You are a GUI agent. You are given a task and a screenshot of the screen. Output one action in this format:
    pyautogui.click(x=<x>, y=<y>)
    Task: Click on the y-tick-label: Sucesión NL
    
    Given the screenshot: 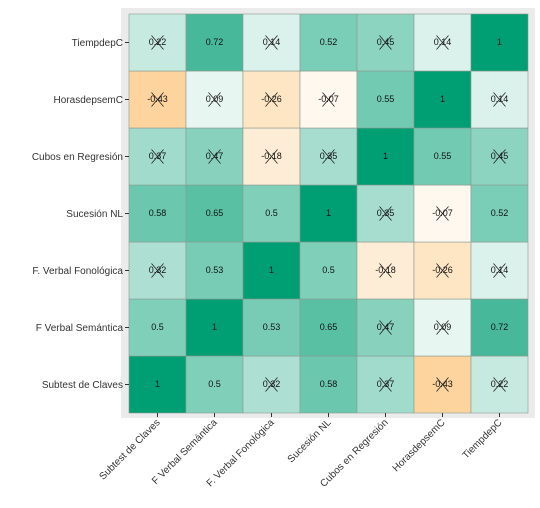 What is the action you would take?
    pyautogui.click(x=94, y=214)
    